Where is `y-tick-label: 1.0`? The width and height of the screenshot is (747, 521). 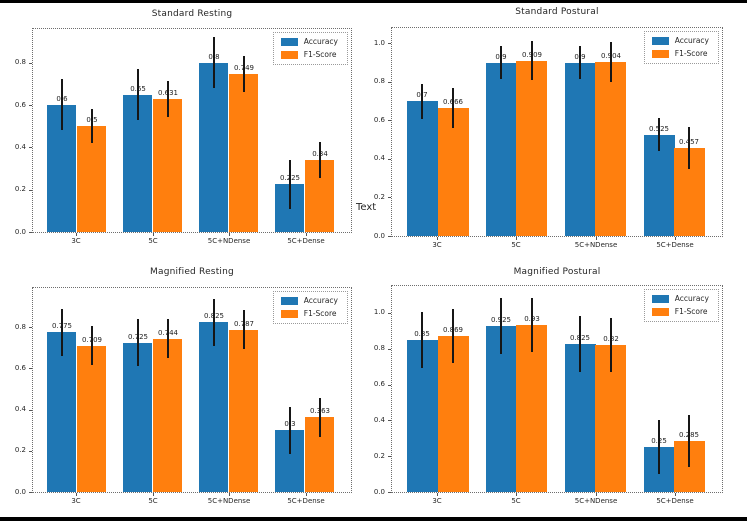
y-tick-label: 1.0 is located at coordinates (379, 312).